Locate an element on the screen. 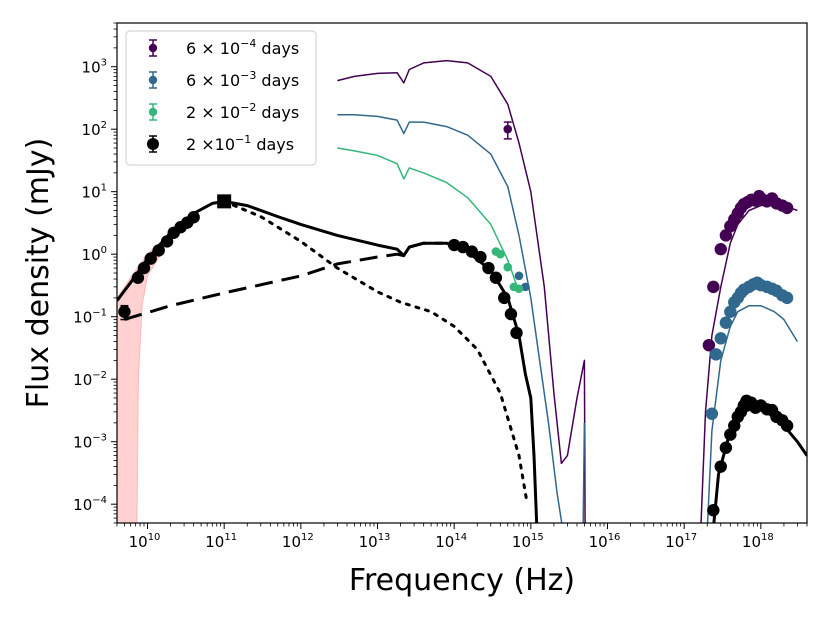 This screenshot has width=830, height=623. y-axis-label: Flux density (mJy) is located at coordinates (38, 273).